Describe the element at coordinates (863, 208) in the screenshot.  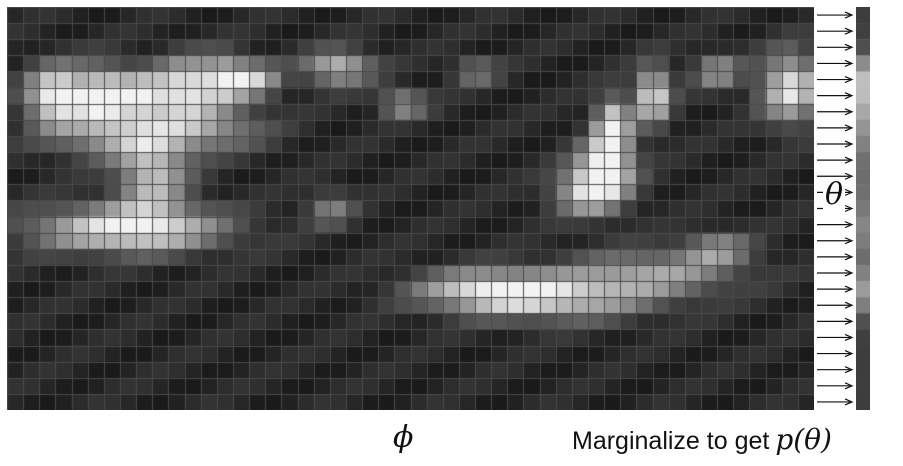
I see `marginal-distribution-strip` at that location.